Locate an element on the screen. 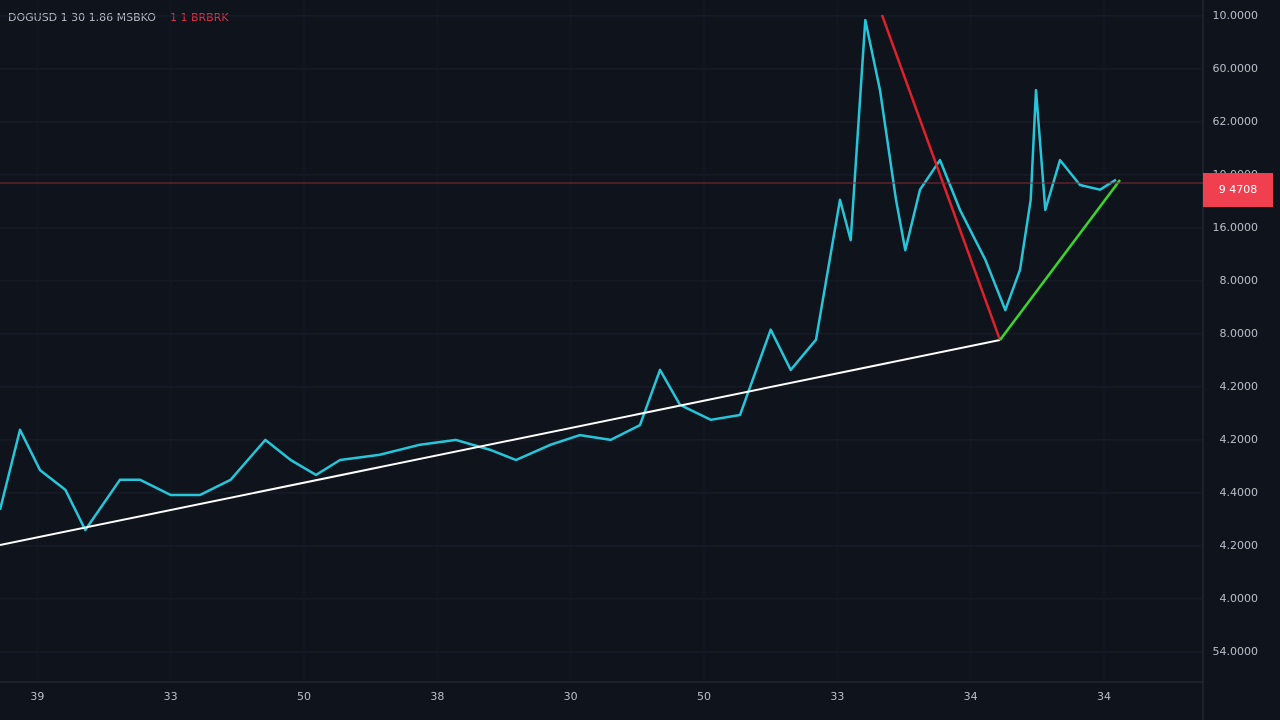  price-label-box is located at coordinates (1238, 190).